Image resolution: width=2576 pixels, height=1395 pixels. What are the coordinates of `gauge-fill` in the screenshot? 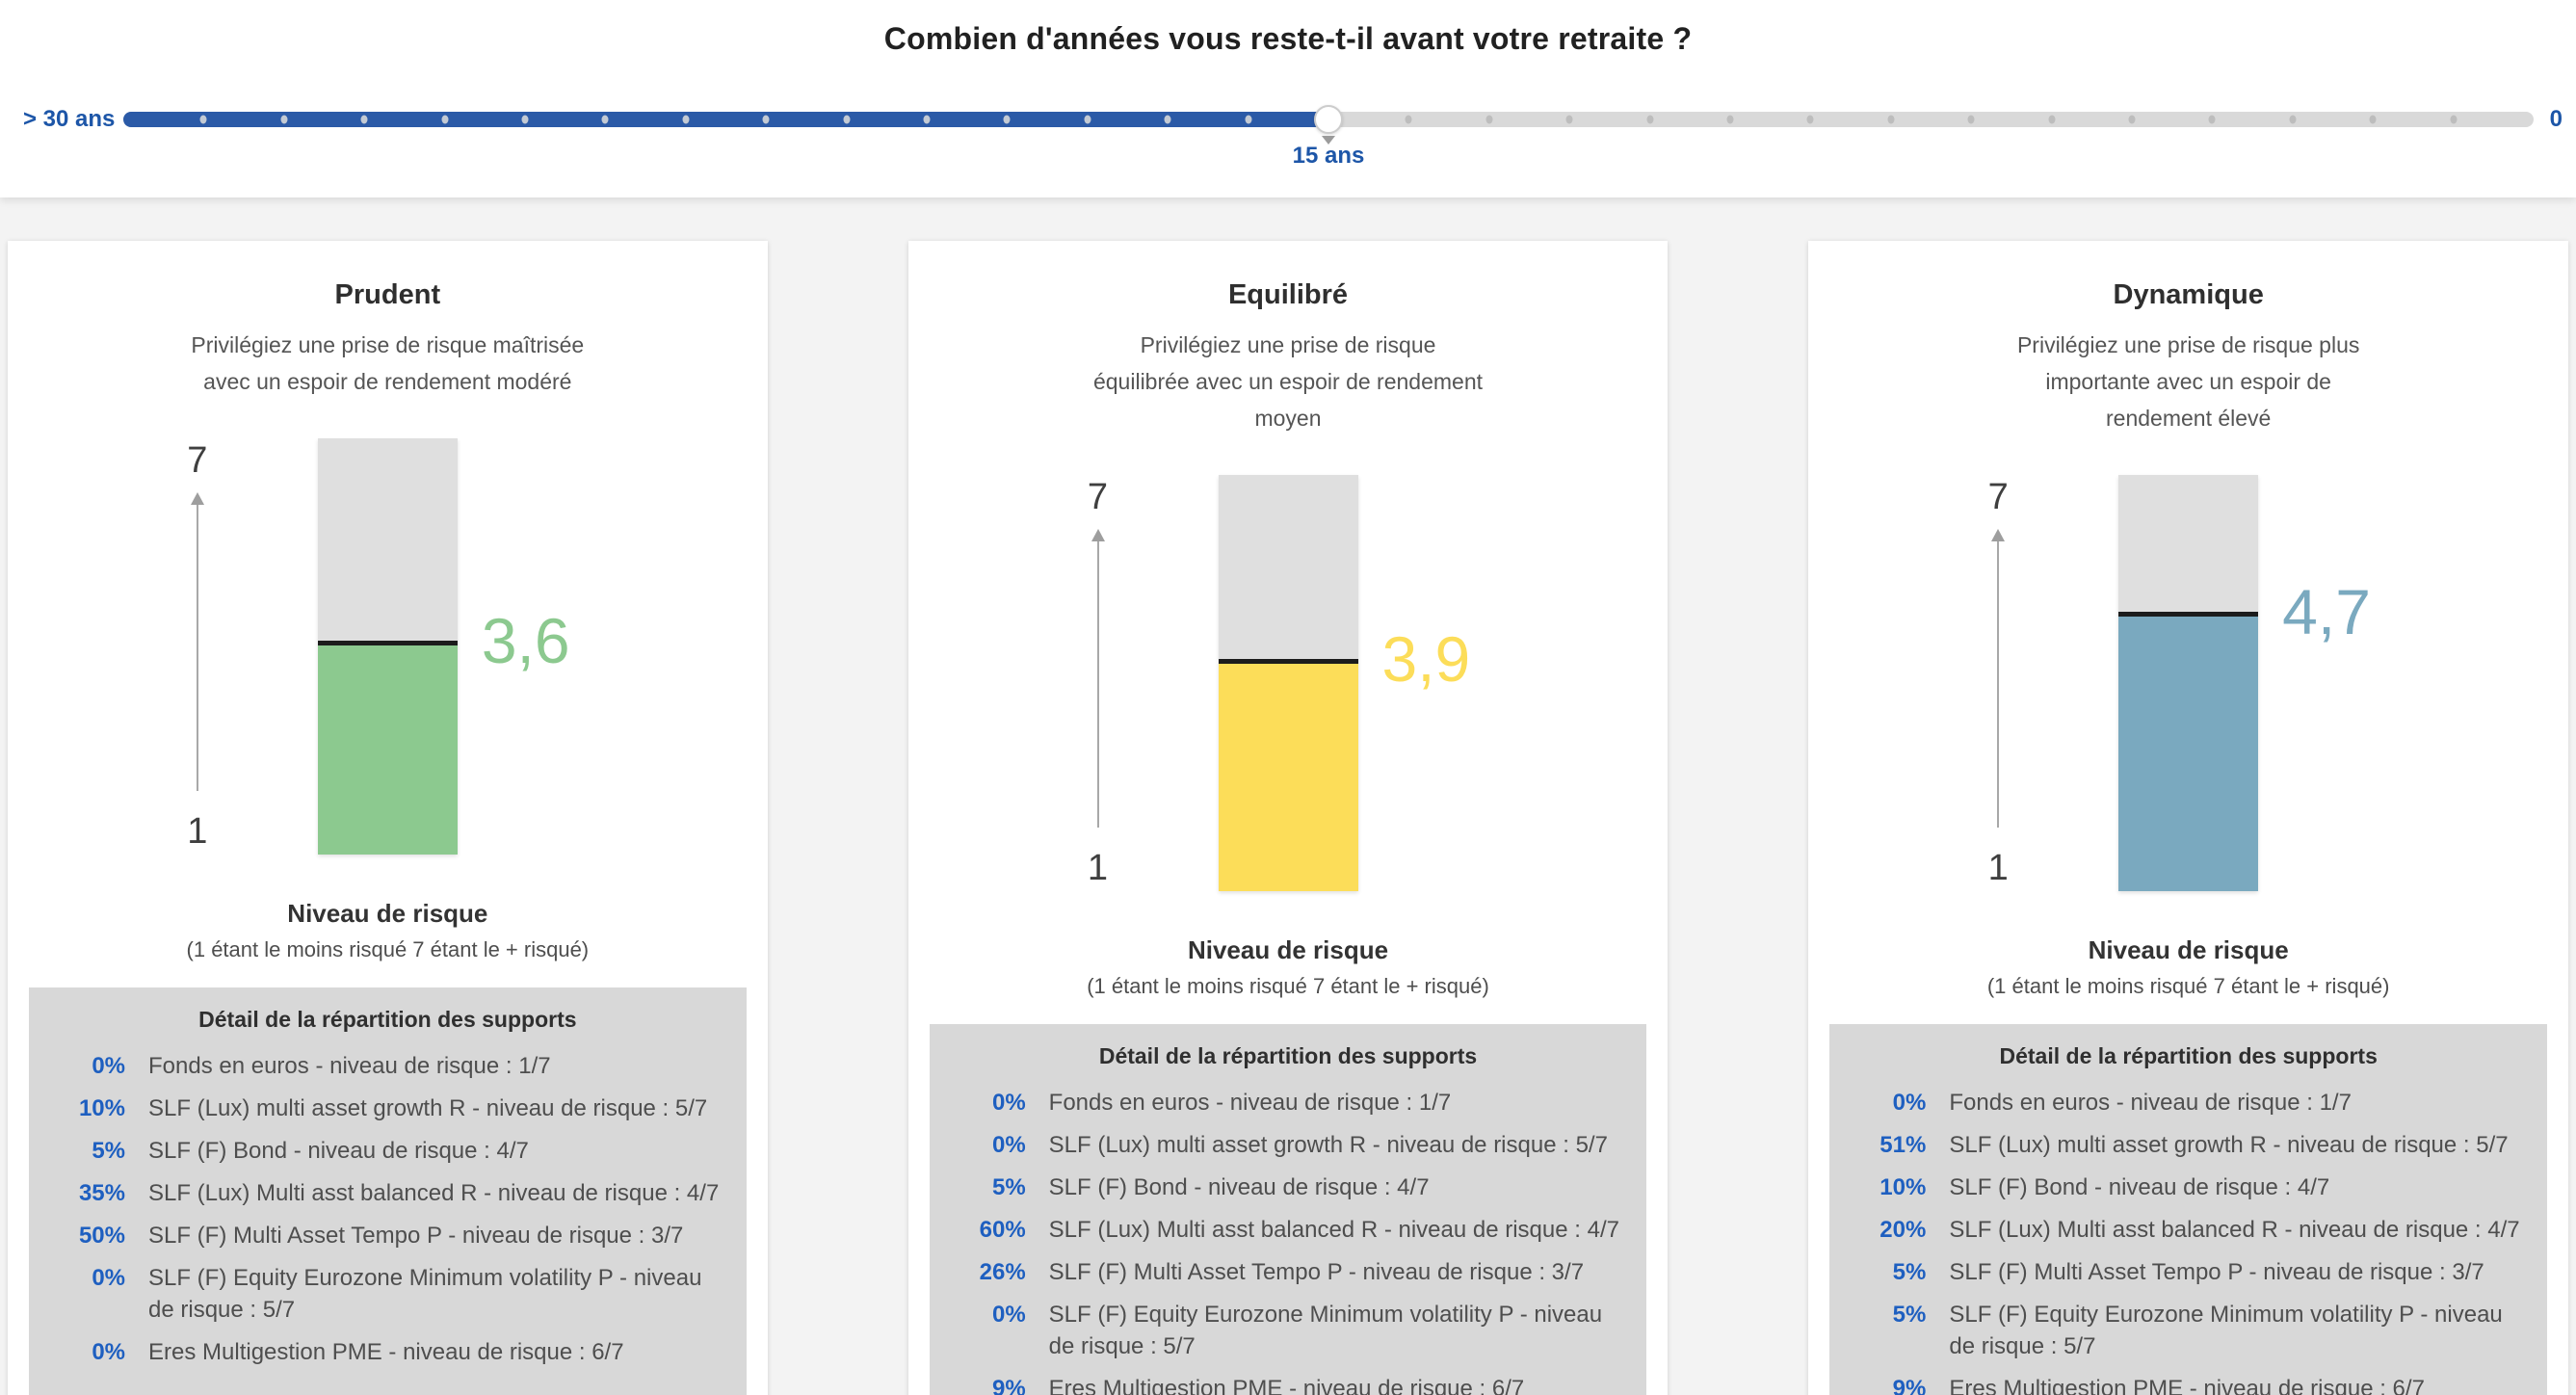 It's located at (1288, 775).